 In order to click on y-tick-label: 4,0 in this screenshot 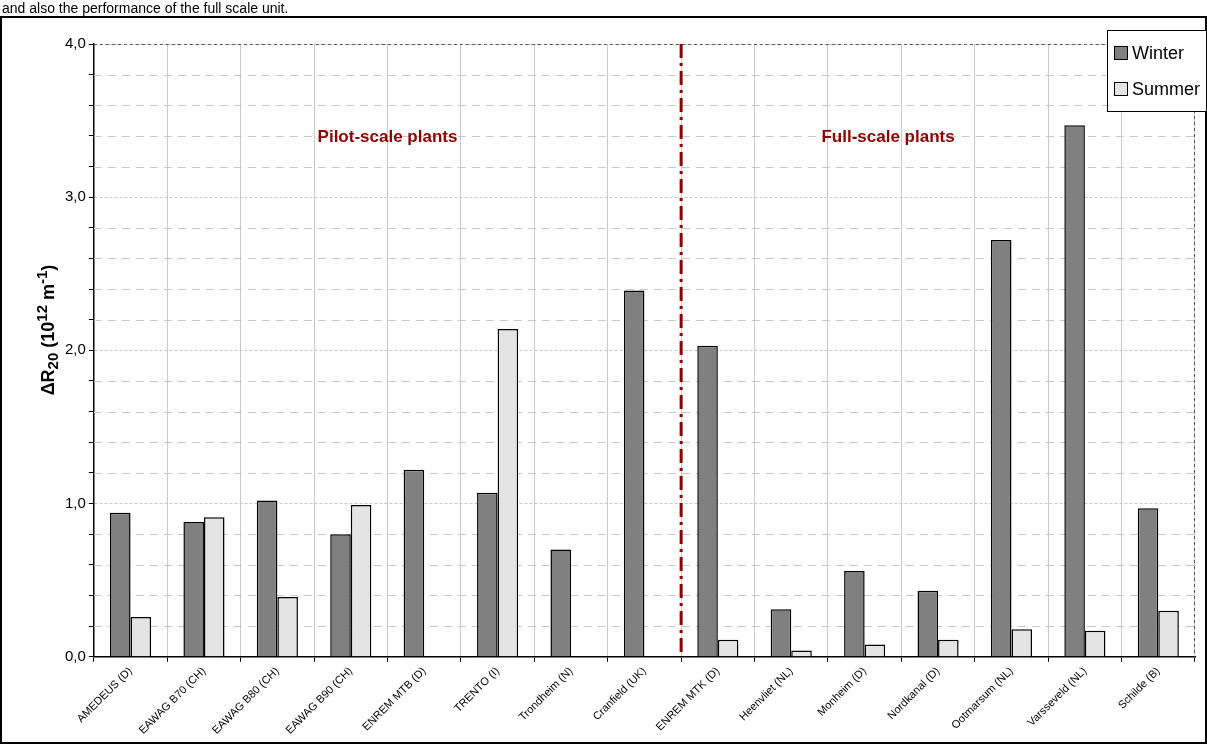, I will do `click(75, 43)`.